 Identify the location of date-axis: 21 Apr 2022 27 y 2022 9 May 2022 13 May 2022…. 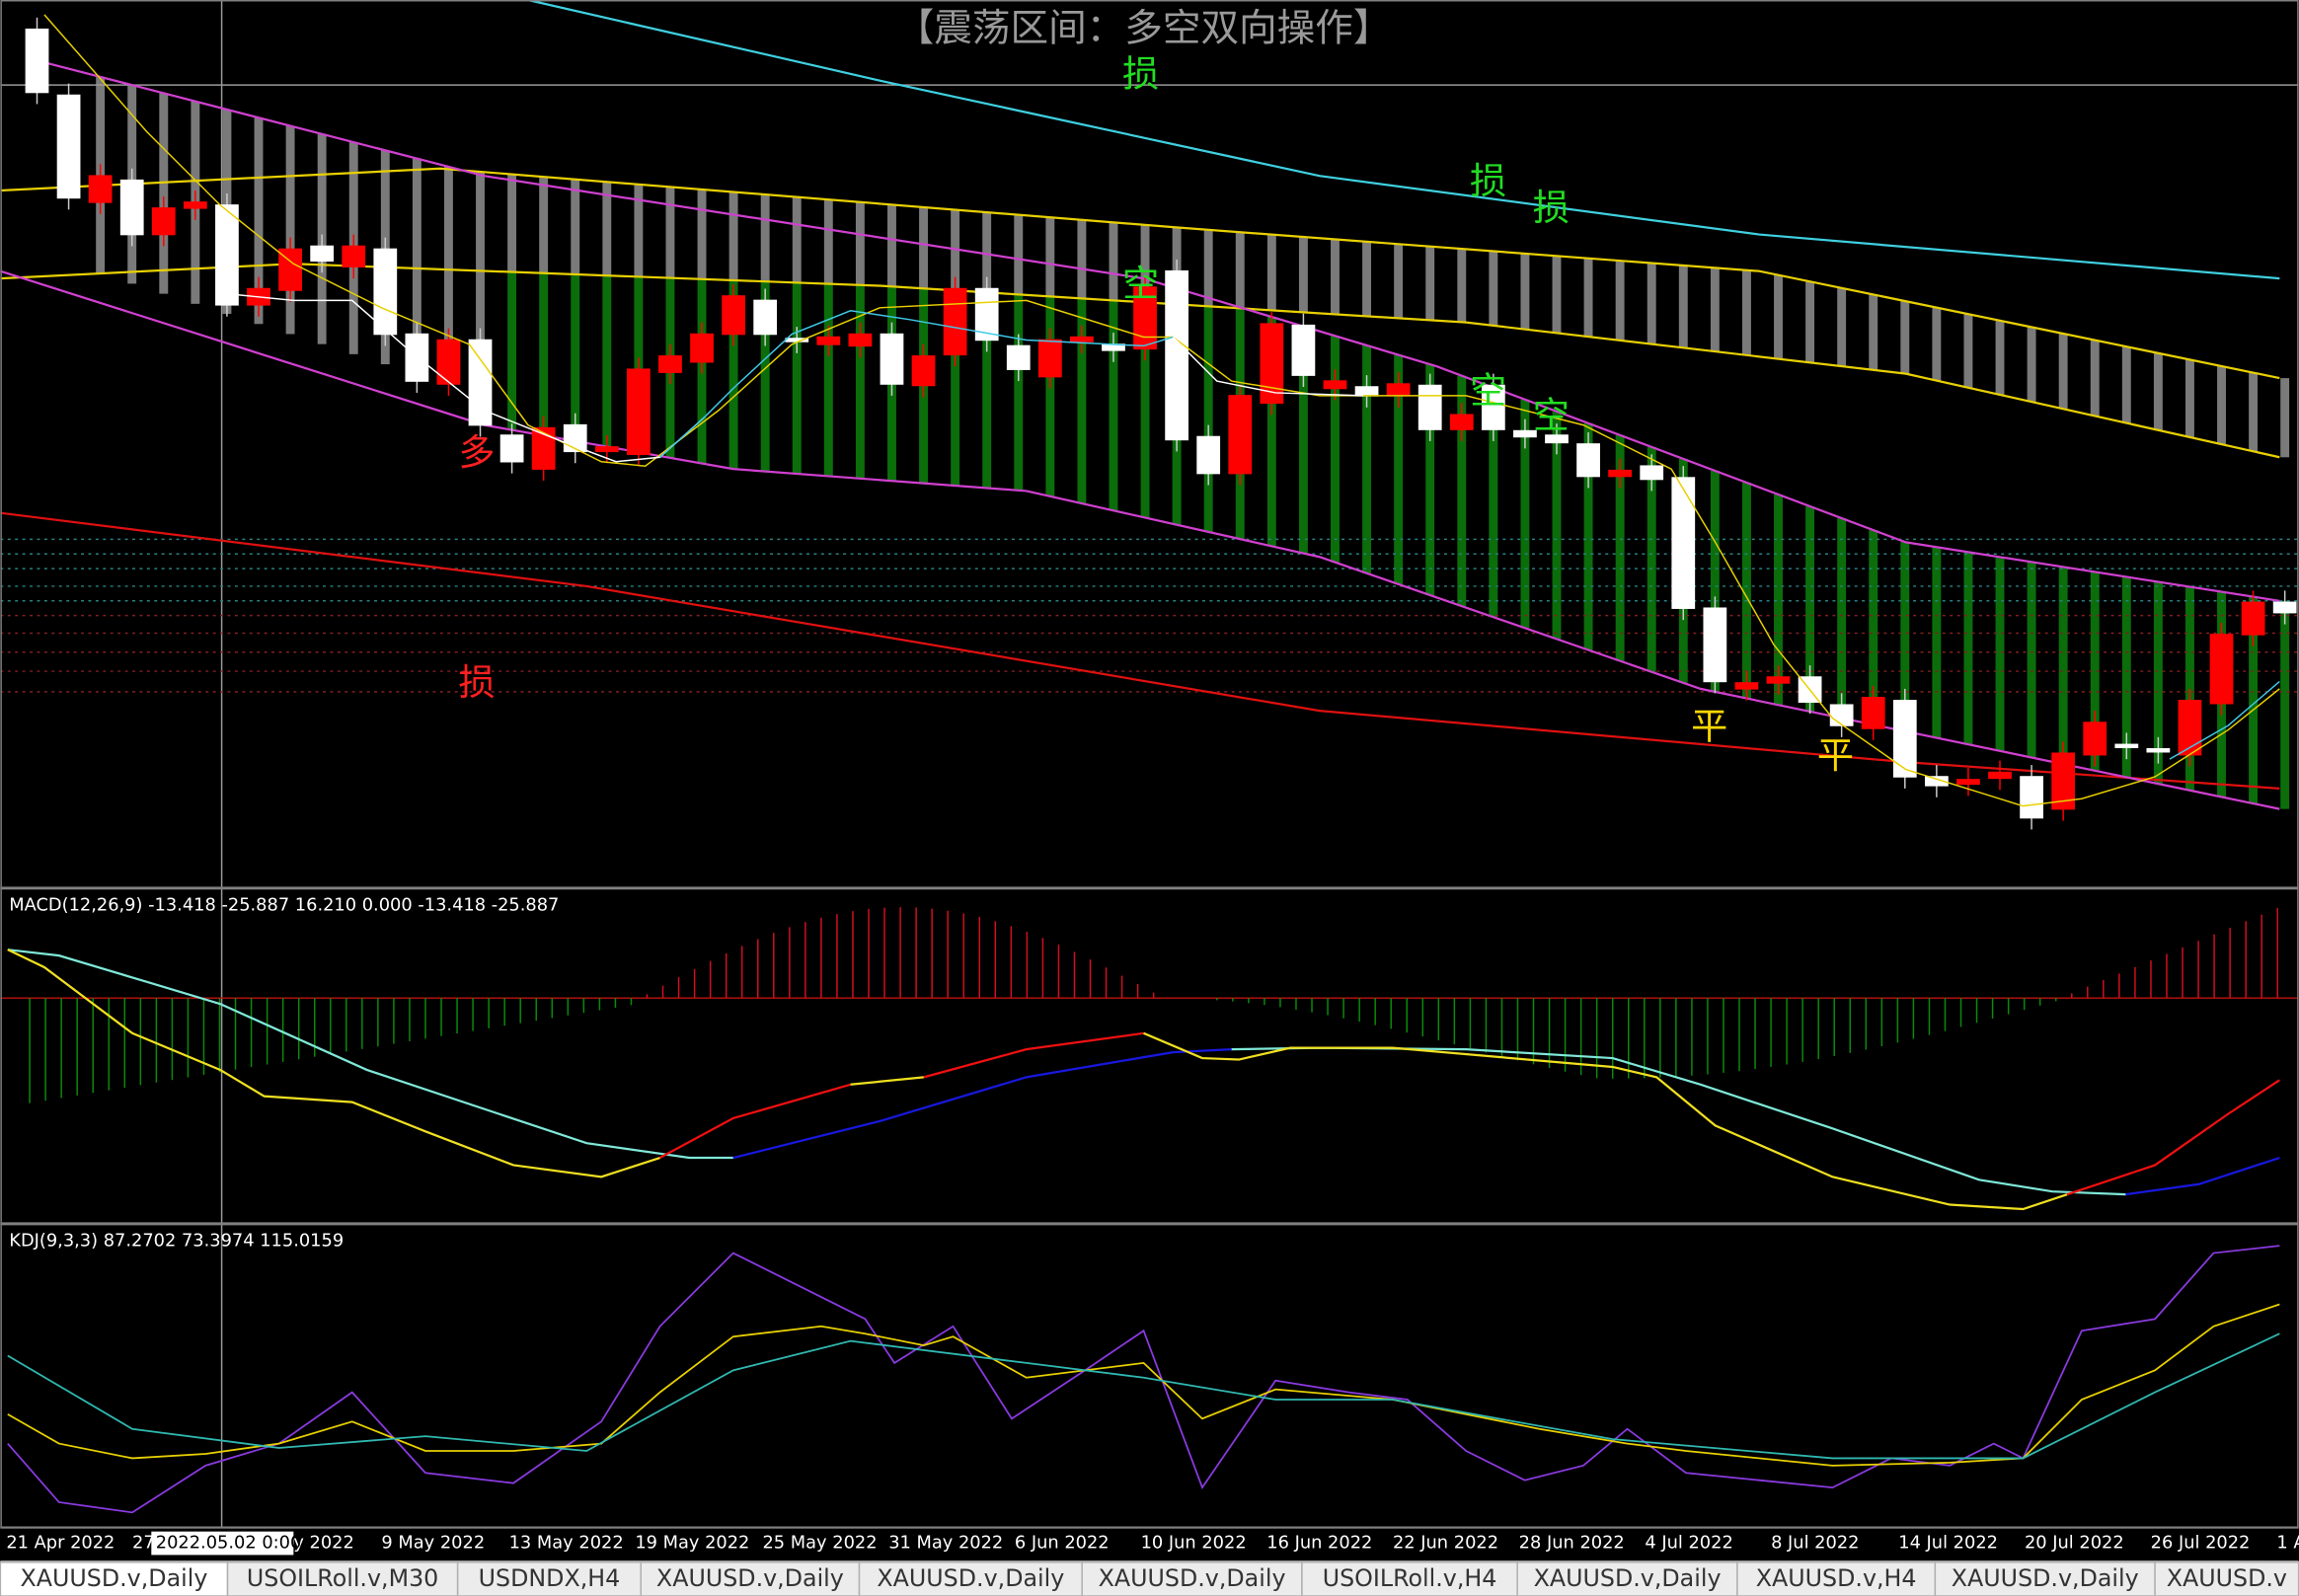
(1153, 1543).